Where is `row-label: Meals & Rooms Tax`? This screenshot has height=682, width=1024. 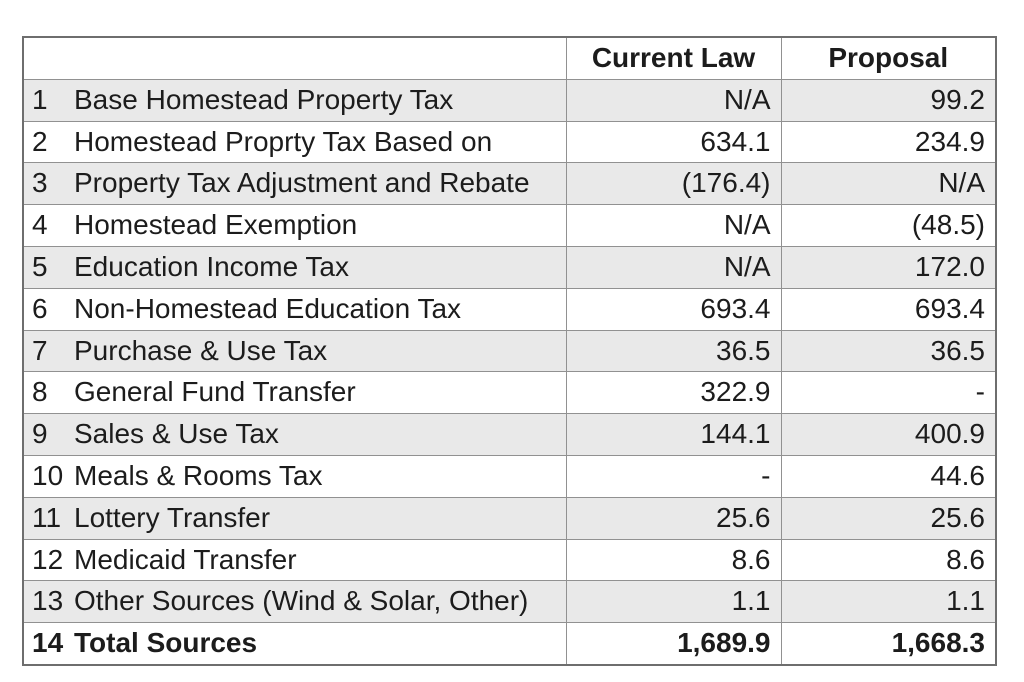
row-label: Meals & Rooms Tax is located at coordinates (198, 475).